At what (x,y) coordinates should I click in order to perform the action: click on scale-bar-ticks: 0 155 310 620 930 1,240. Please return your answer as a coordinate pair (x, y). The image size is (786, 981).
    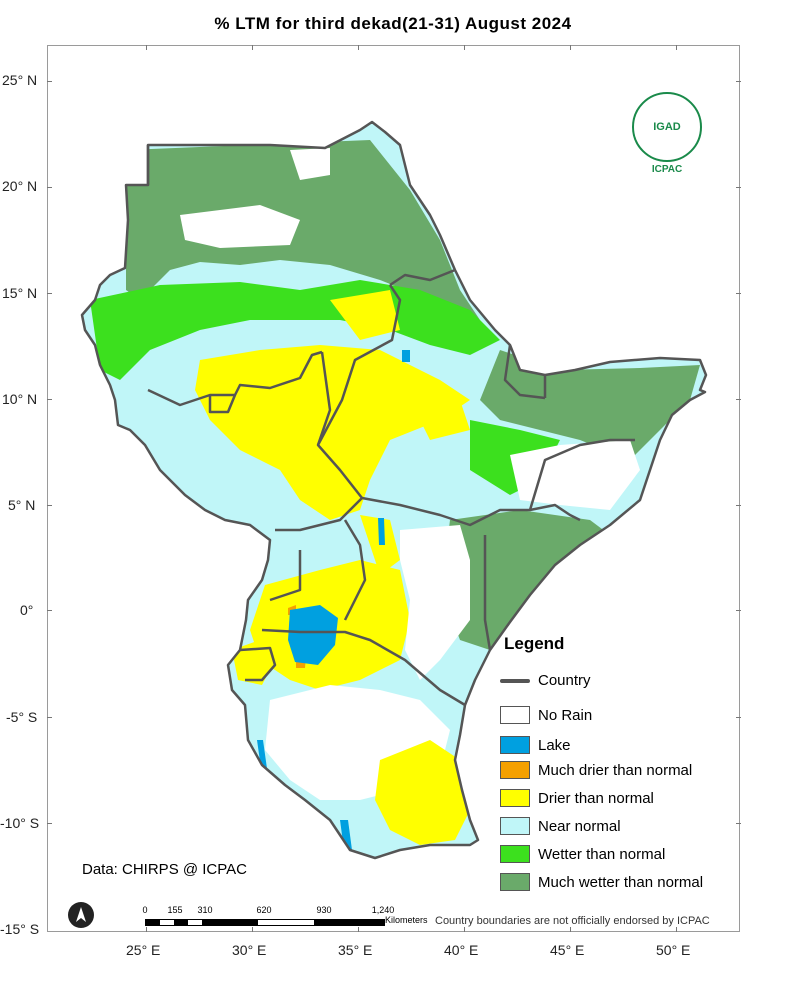
    Looking at the image, I should click on (268, 911).